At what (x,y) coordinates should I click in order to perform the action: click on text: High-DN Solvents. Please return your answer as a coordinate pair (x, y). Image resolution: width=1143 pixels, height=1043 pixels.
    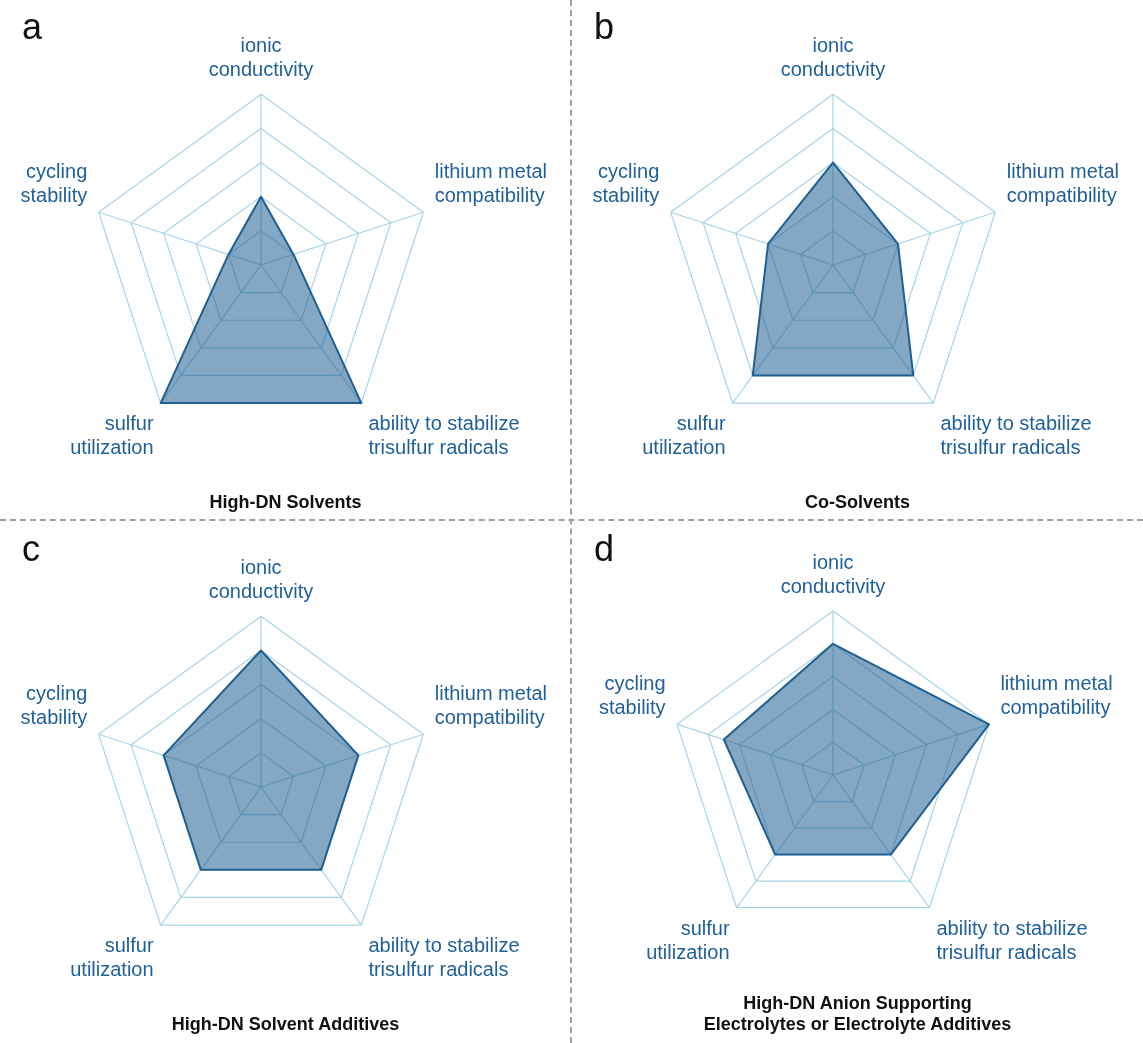
    Looking at the image, I should click on (285, 502).